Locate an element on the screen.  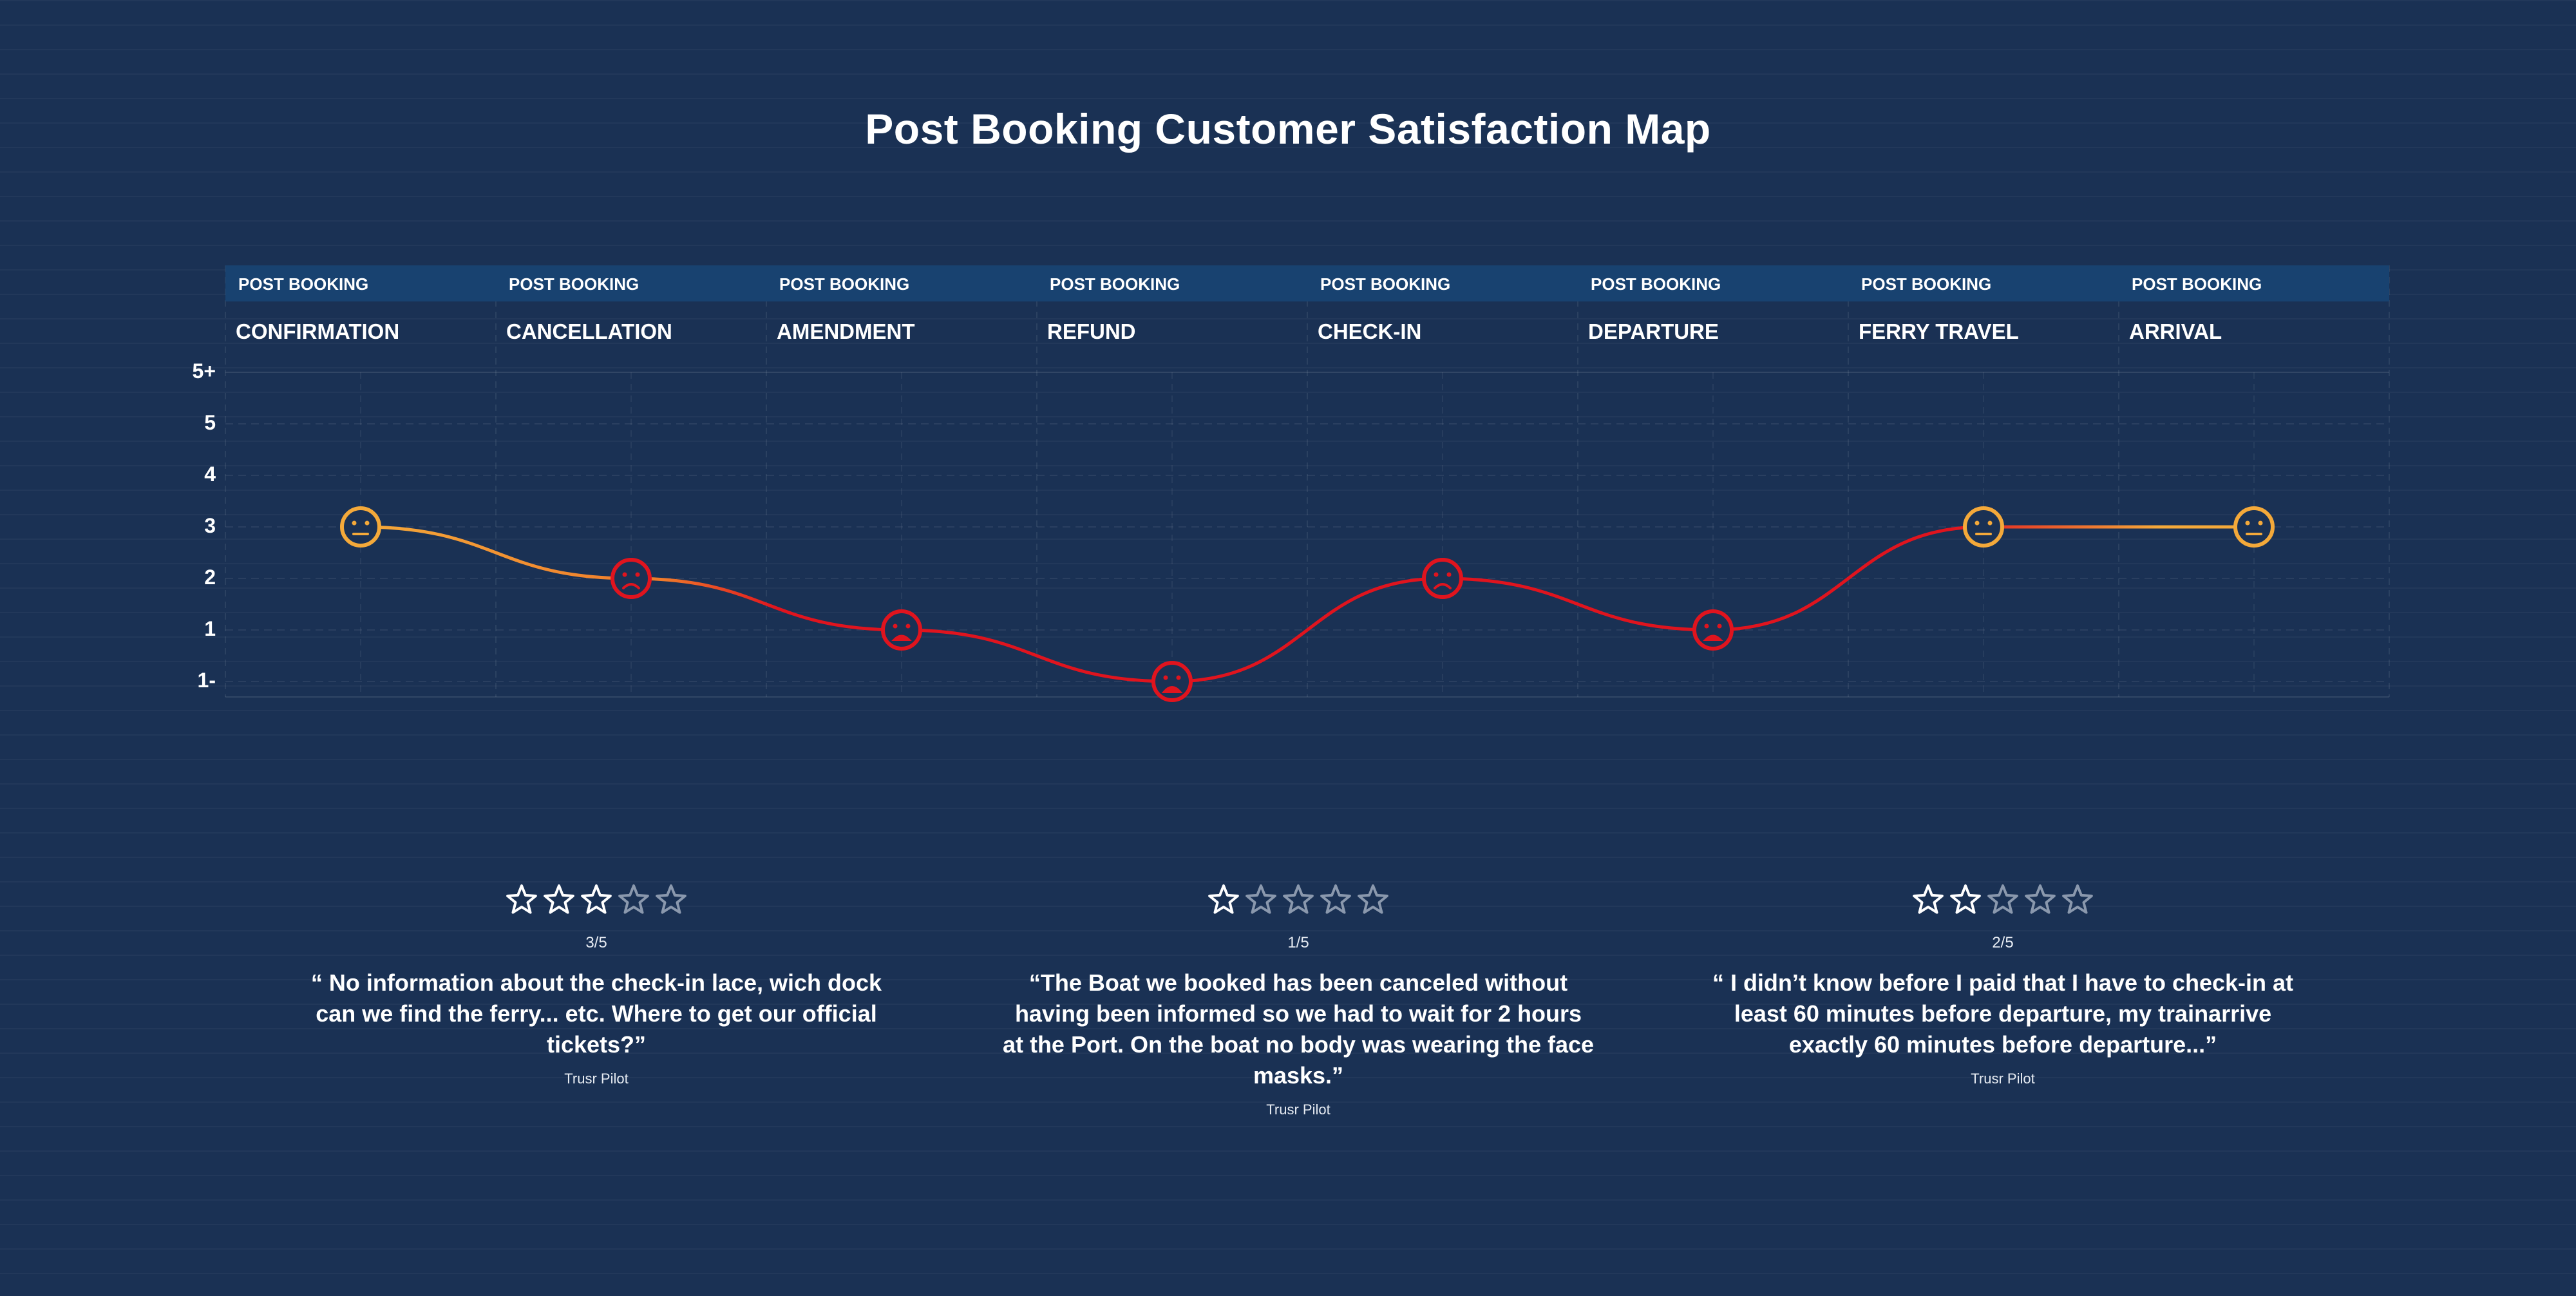
page-title: Post Booking Customer Satisfaction Map is located at coordinates (1288, 129).